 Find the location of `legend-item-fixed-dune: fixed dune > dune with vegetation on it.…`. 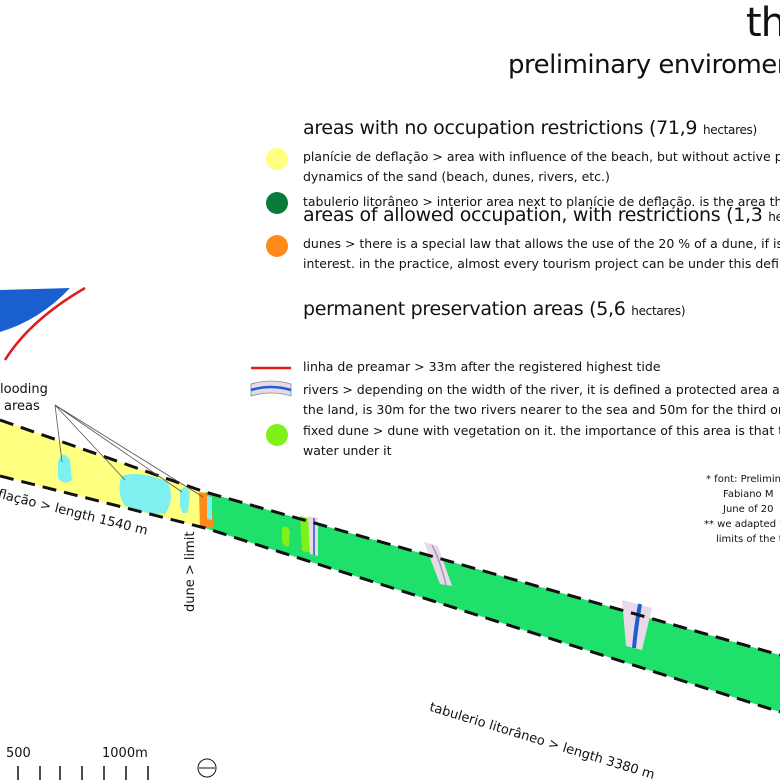

legend-item-fixed-dune: fixed dune > dune with vegetation on it.… is located at coordinates (541, 441).